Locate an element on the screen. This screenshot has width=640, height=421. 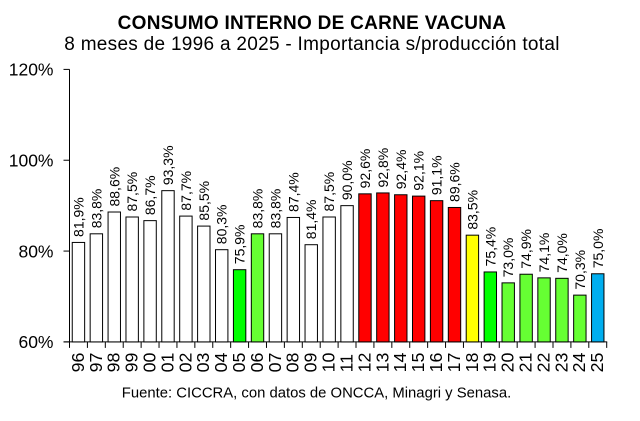
svg-text: 19 is located at coordinates (490, 363).